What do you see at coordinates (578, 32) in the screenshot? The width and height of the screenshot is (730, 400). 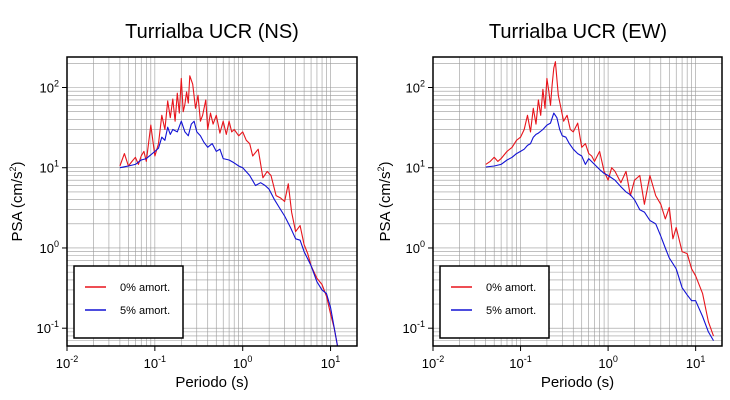 I see `chart-title: Turrialba UCR (EW)` at bounding box center [578, 32].